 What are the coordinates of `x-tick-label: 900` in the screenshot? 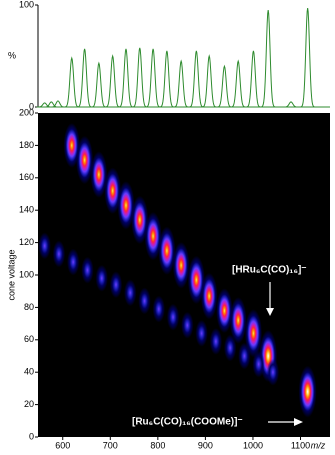 It's located at (205, 445).